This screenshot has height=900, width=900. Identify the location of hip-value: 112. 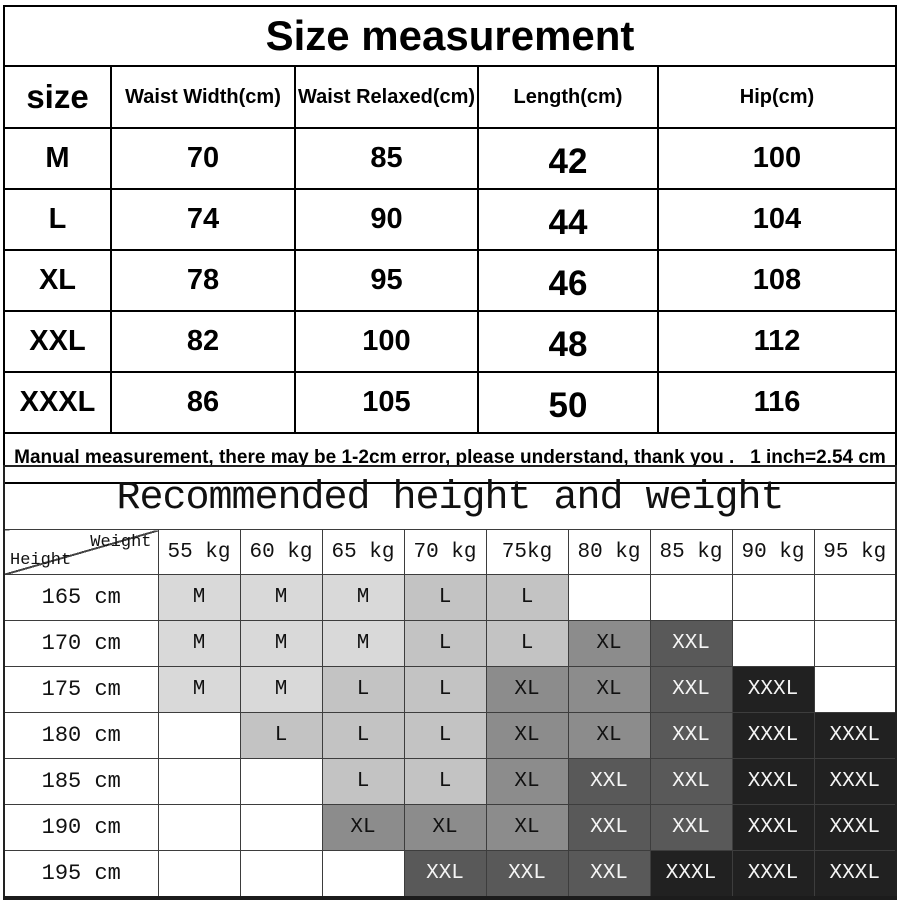
(777, 341).